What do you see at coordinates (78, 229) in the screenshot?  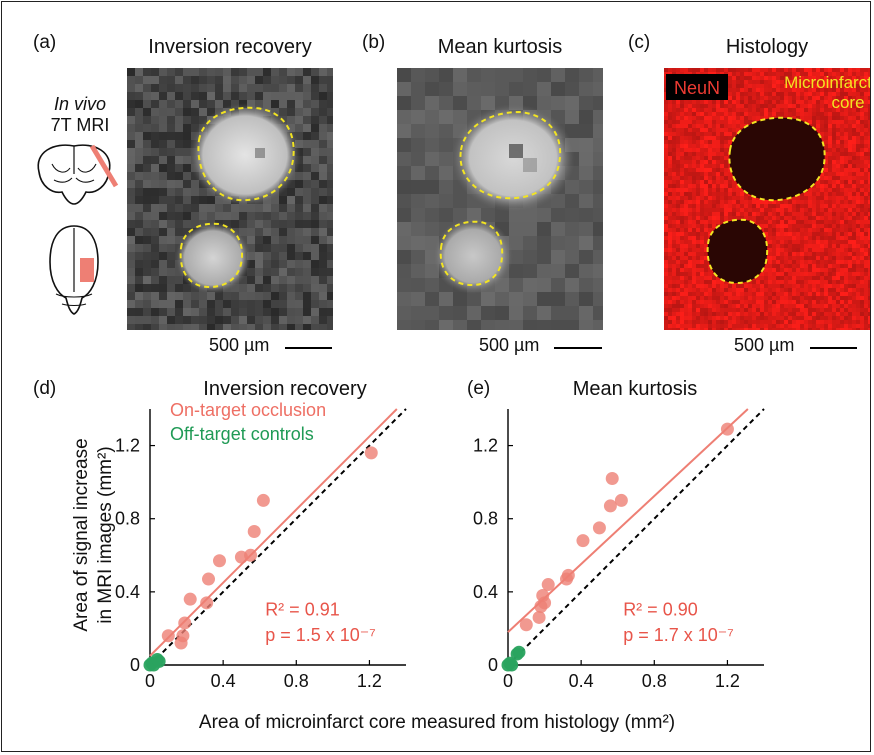 I see `brain-schematic-icon` at bounding box center [78, 229].